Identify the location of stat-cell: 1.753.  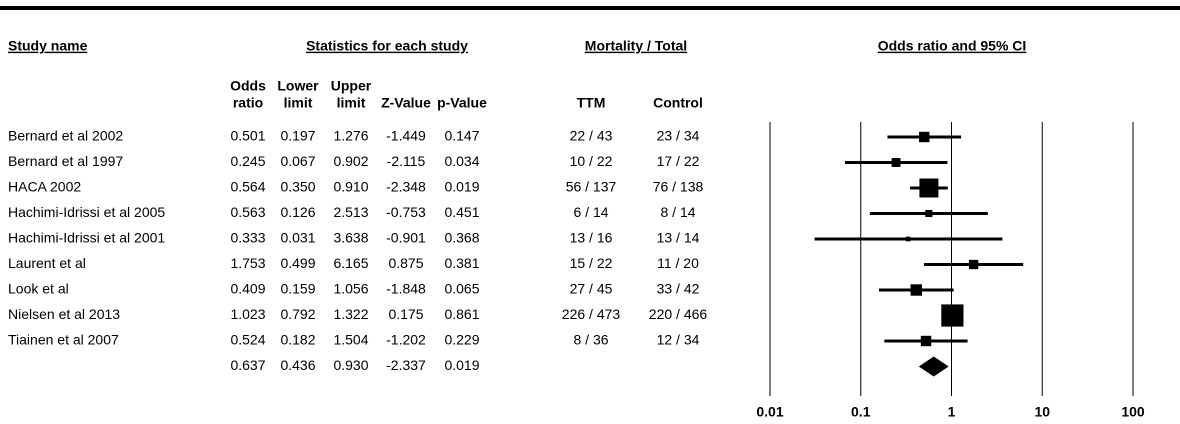
(247, 263).